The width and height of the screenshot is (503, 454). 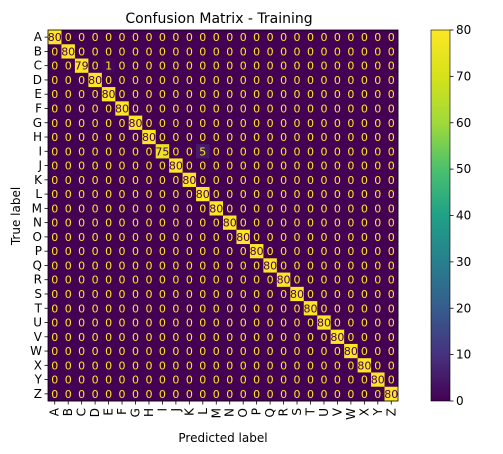 What do you see at coordinates (256, 265) in the screenshot?
I see `cell-value-Q-P: 0` at bounding box center [256, 265].